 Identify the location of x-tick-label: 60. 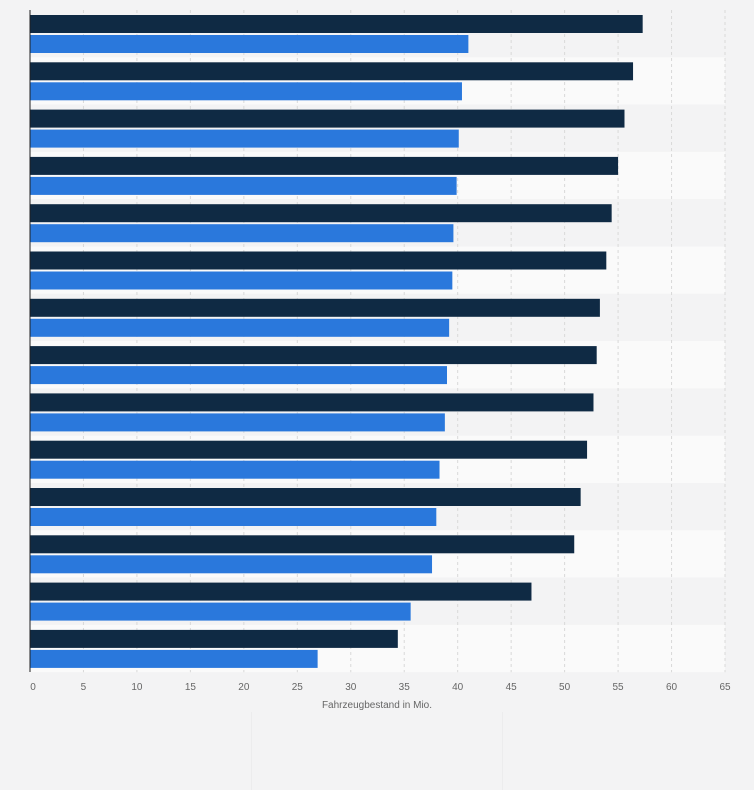
(672, 687).